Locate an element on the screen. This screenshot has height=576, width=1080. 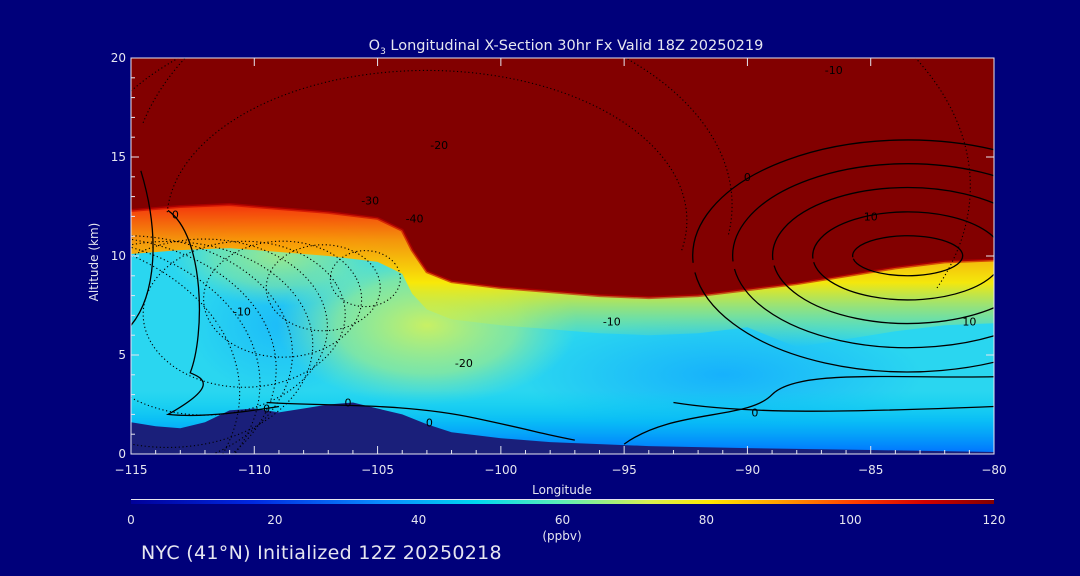
y-tick-label: 10 is located at coordinates (118, 256).